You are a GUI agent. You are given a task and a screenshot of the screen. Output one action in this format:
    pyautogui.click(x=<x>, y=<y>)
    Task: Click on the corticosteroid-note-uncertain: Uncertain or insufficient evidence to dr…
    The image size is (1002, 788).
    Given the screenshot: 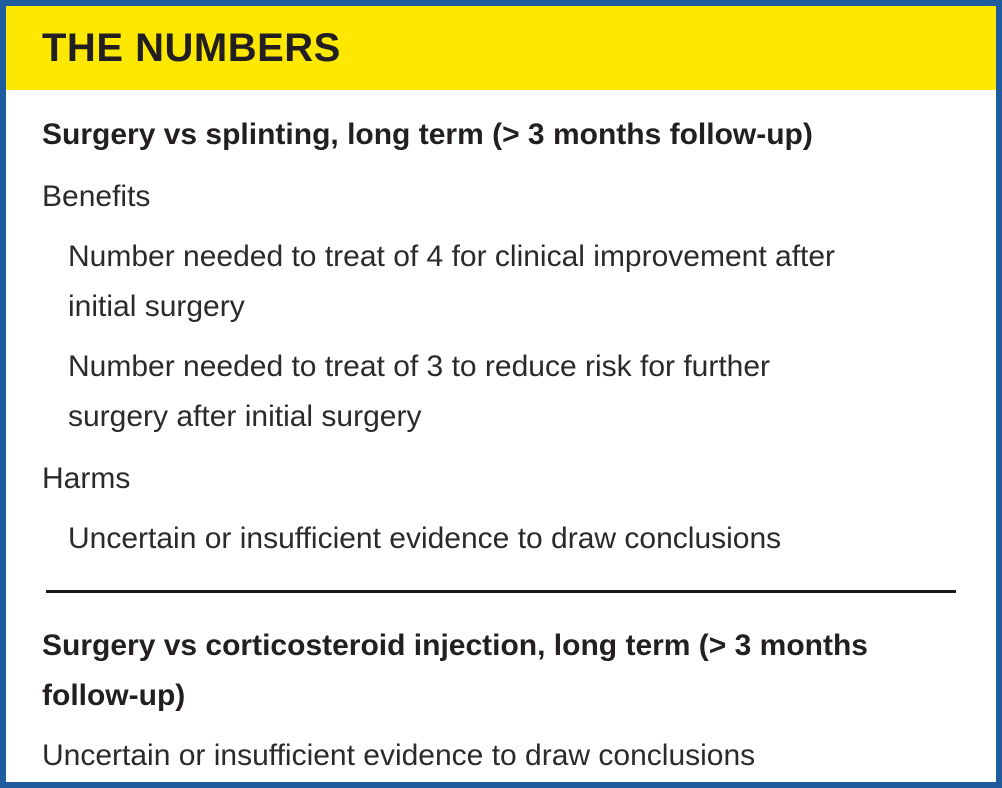 What is the action you would take?
    pyautogui.click(x=399, y=755)
    